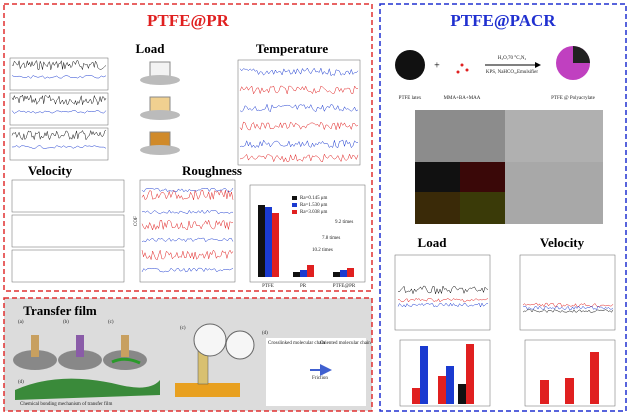  Describe the element at coordinates (410, 98) in the screenshot. I see `reactant-label: PTFE latex` at that location.